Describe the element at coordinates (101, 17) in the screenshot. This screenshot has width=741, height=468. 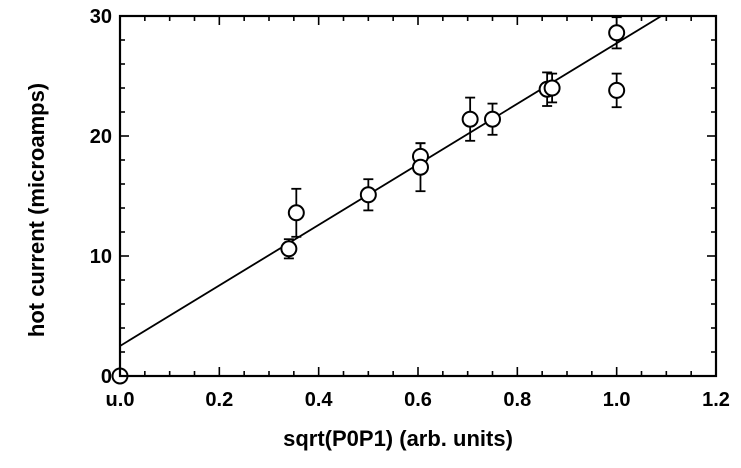
I see `y-tick-label: 30` at that location.